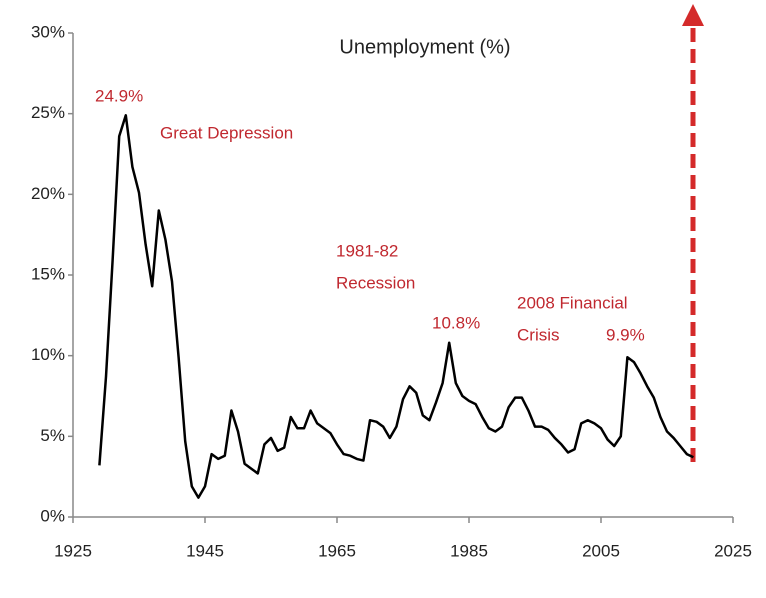  Describe the element at coordinates (52, 515) in the screenshot. I see `y-tick-label: 0%` at that location.